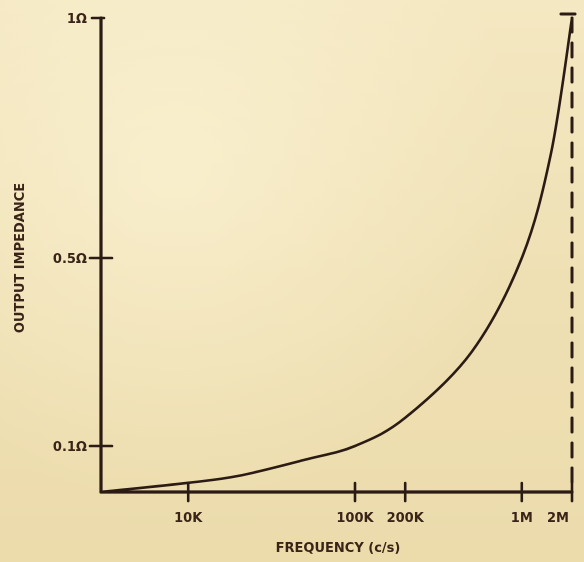 Image resolution: width=584 pixels, height=562 pixels. I want to click on x-tick-label-1: 100K, so click(355, 518).